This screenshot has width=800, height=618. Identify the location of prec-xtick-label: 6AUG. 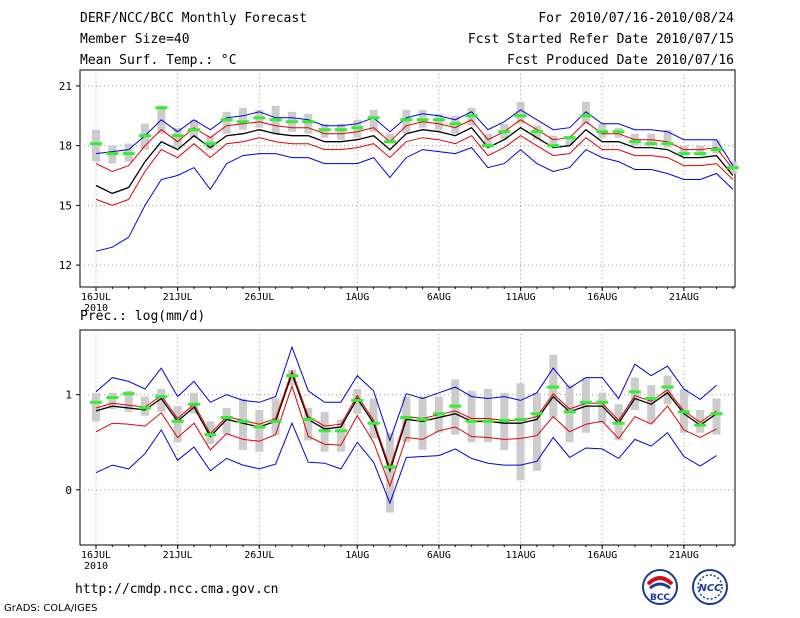
(439, 555).